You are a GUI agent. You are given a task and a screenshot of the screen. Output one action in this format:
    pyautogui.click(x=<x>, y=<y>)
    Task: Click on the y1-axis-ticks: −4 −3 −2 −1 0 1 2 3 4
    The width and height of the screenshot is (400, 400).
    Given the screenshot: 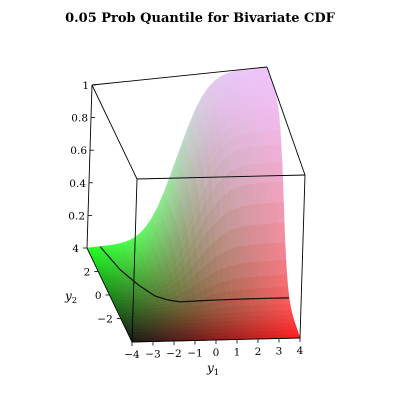 What is the action you would take?
    pyautogui.click(x=214, y=349)
    